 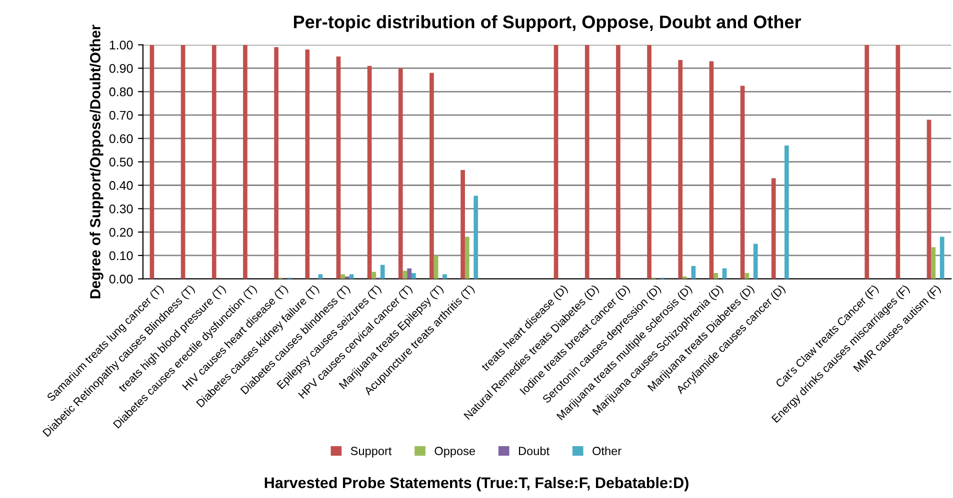 What do you see at coordinates (607, 451) in the screenshot?
I see `legend-label: Other` at bounding box center [607, 451].